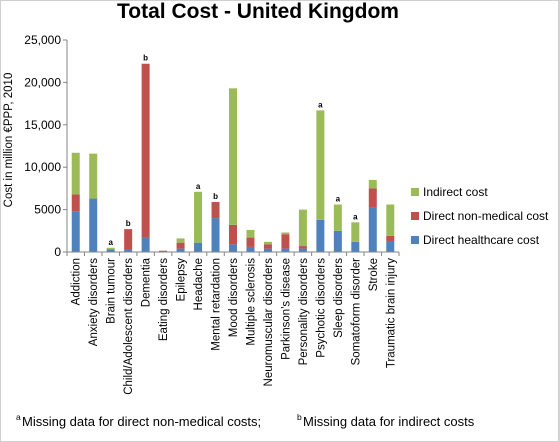 This screenshot has height=442, width=559. Describe the element at coordinates (42, 40) in the screenshot. I see `y-tick-label: 25,000` at that location.